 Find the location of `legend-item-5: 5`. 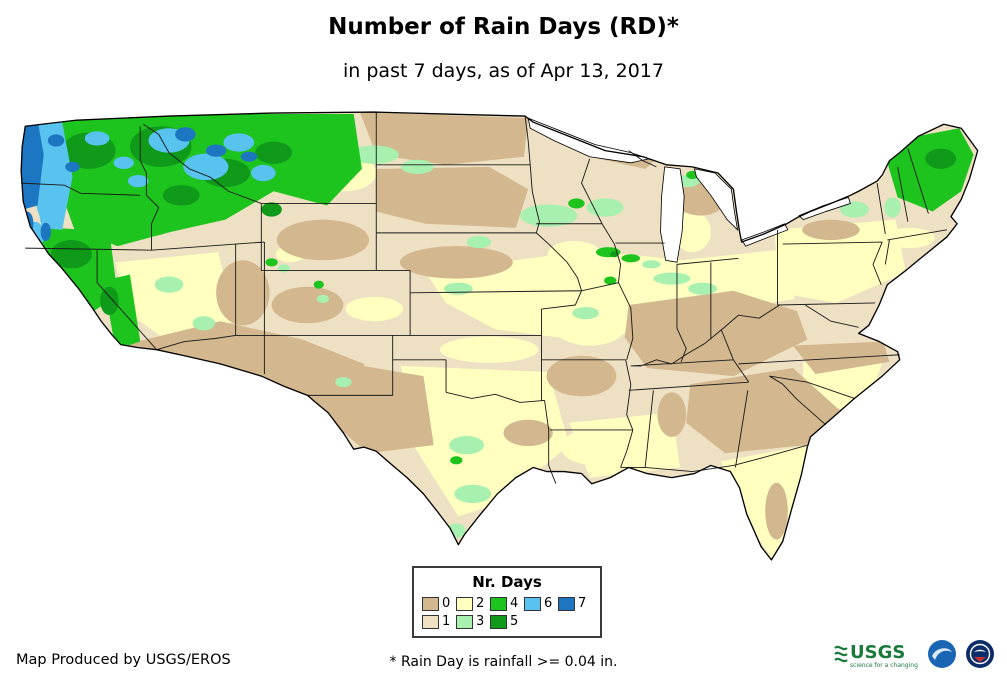

legend-item-5: 5 is located at coordinates (507, 621).